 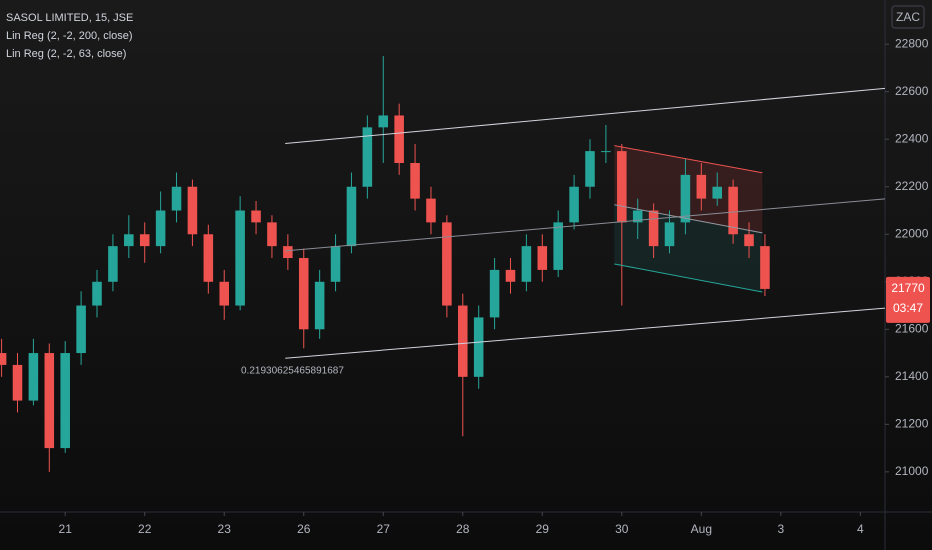 I want to click on x-tick-label: Aug, so click(x=701, y=529).